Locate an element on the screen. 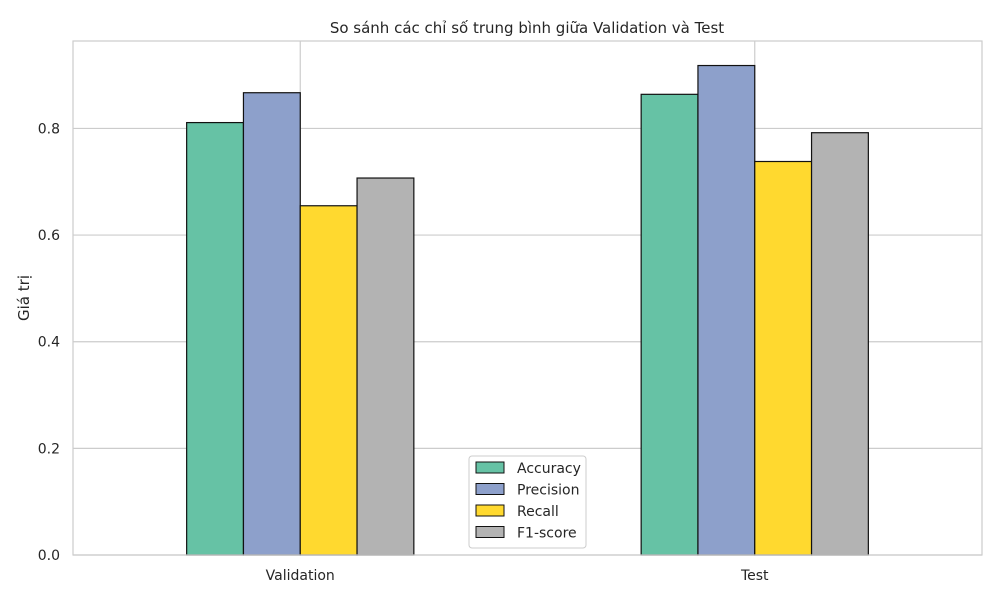 The image size is (1000, 600). bar-accuracy-validation is located at coordinates (215, 338).